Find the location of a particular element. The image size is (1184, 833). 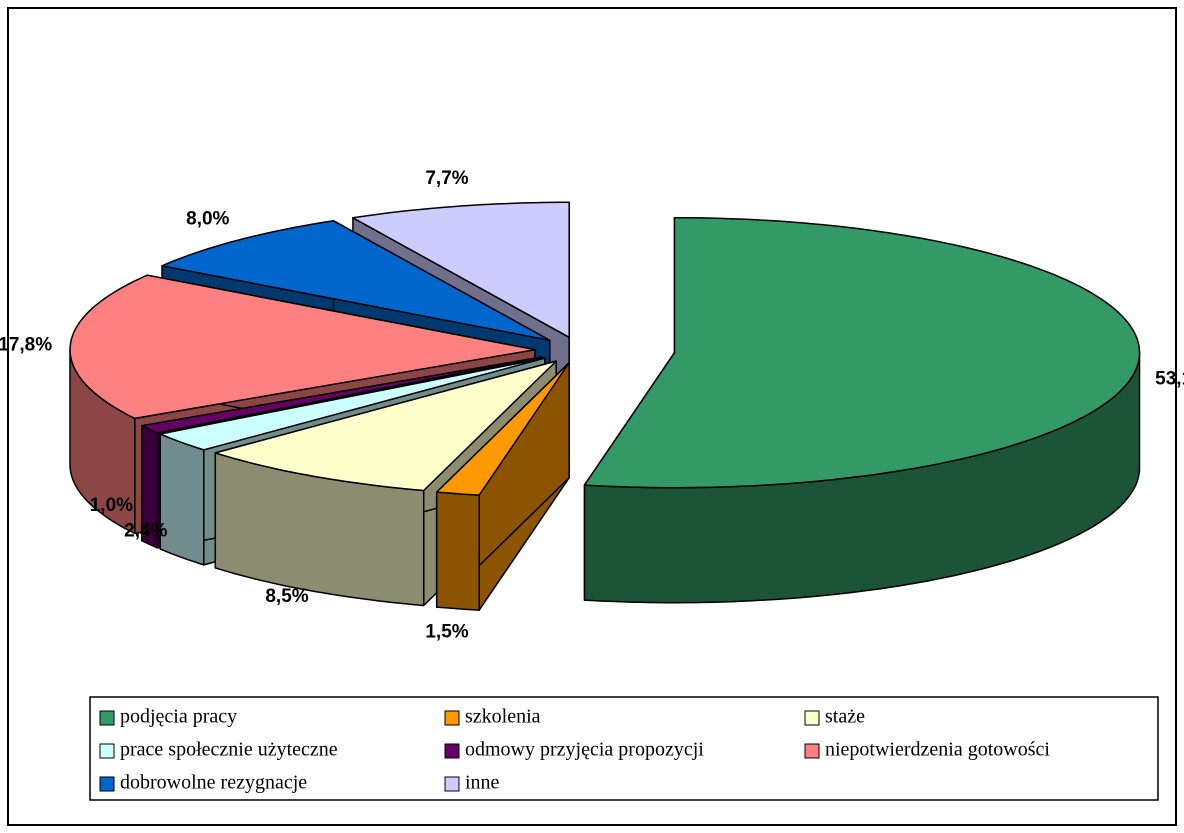

legend-label: niepotwierdzenia gotowości is located at coordinates (937, 750).